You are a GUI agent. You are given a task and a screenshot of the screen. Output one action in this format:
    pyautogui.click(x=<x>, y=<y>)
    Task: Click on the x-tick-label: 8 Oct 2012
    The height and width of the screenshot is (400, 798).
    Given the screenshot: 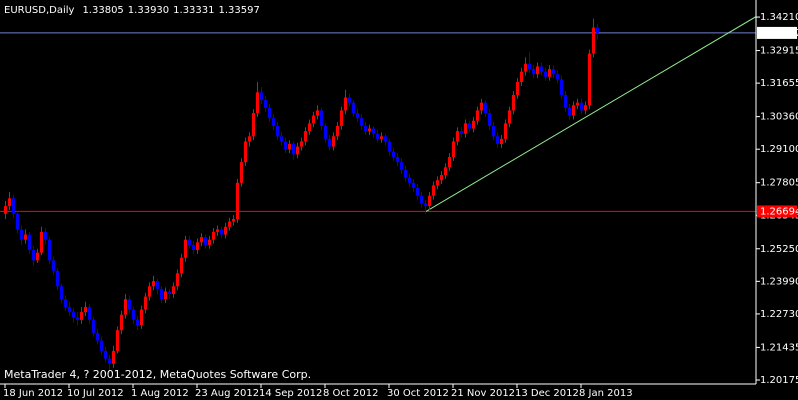 What is the action you would take?
    pyautogui.click(x=350, y=393)
    